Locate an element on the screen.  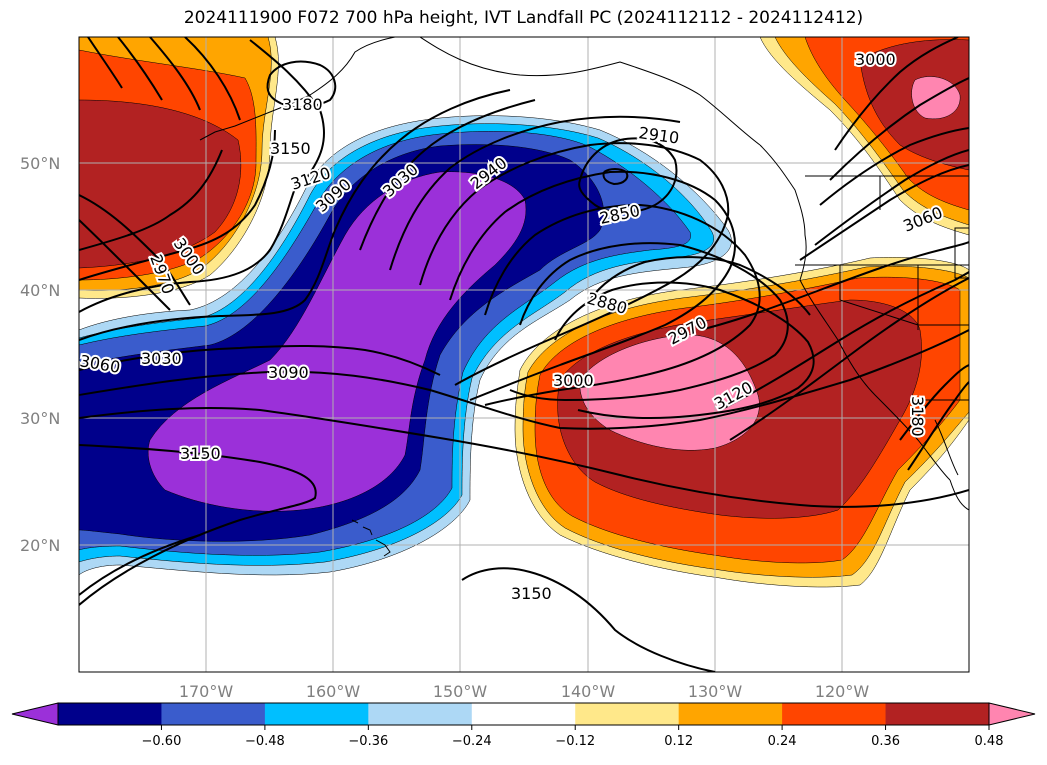
colorbar-tick-label: 0.12 is located at coordinates (678, 741).